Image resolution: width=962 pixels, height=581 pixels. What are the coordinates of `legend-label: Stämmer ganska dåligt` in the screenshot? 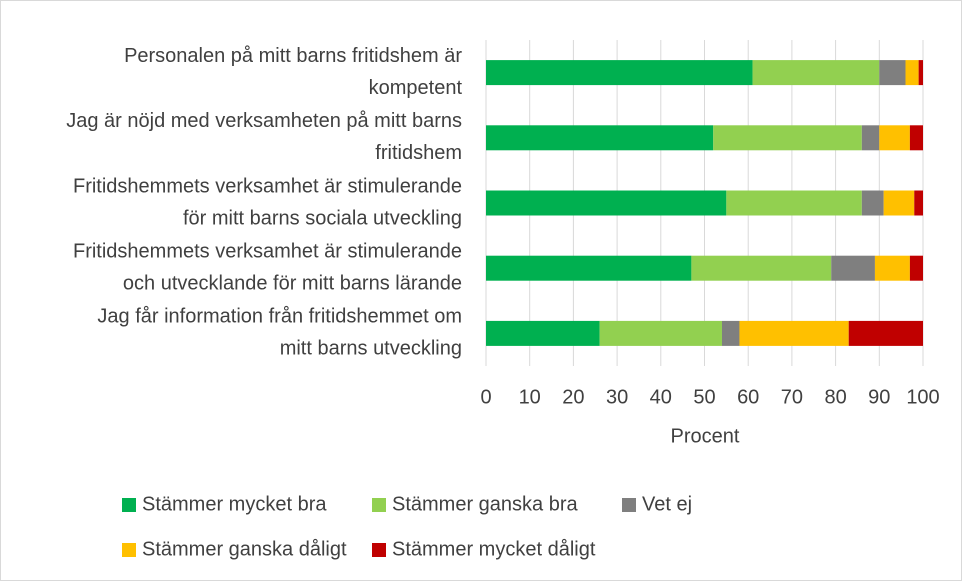 It's located at (244, 549).